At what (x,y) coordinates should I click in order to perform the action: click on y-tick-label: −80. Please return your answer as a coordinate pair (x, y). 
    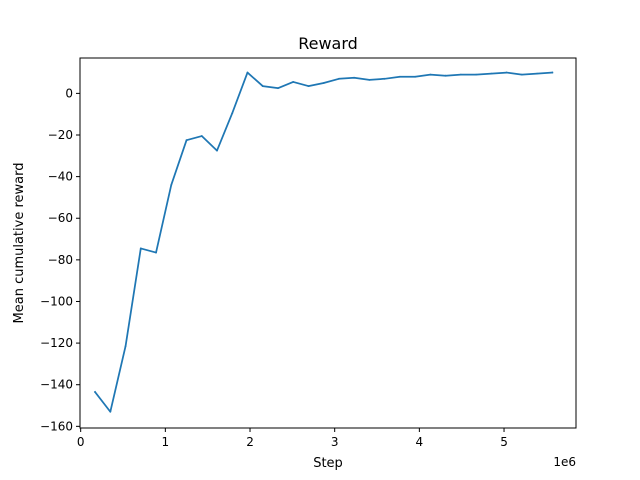
    Looking at the image, I should click on (60, 260).